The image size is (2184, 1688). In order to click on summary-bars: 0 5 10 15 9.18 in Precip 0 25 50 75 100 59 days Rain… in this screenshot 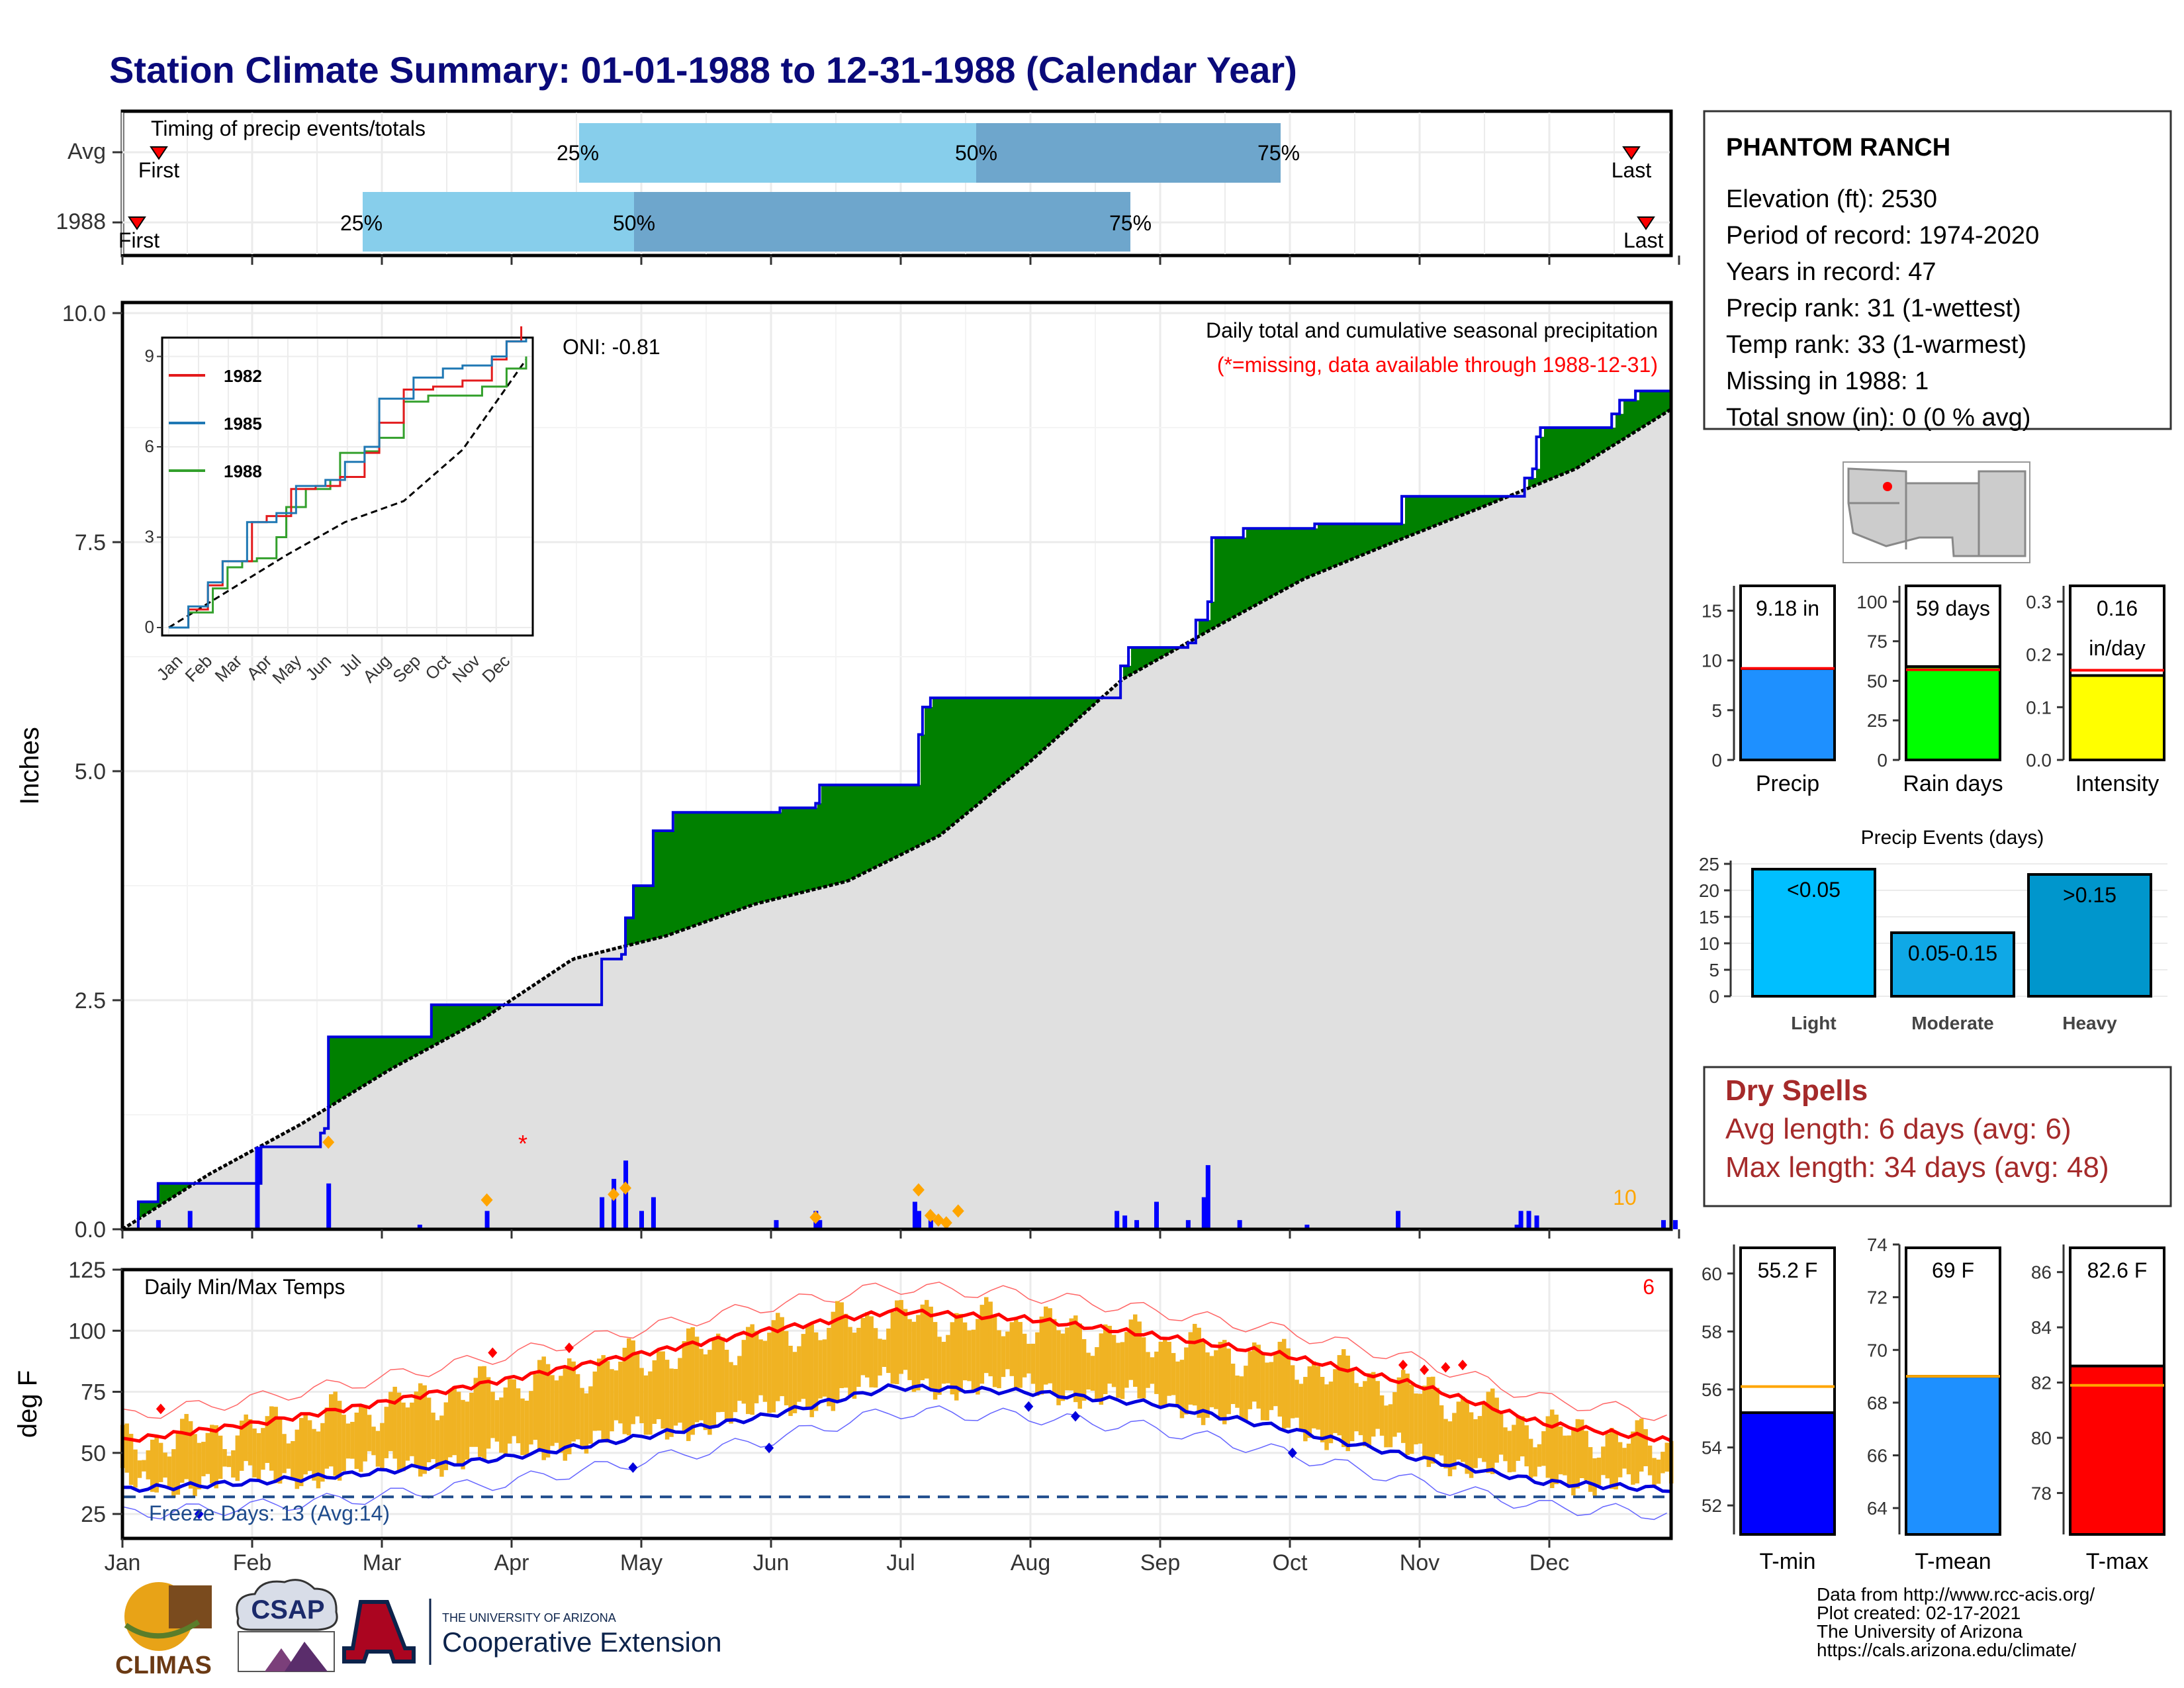, I will do `click(1934, 690)`.